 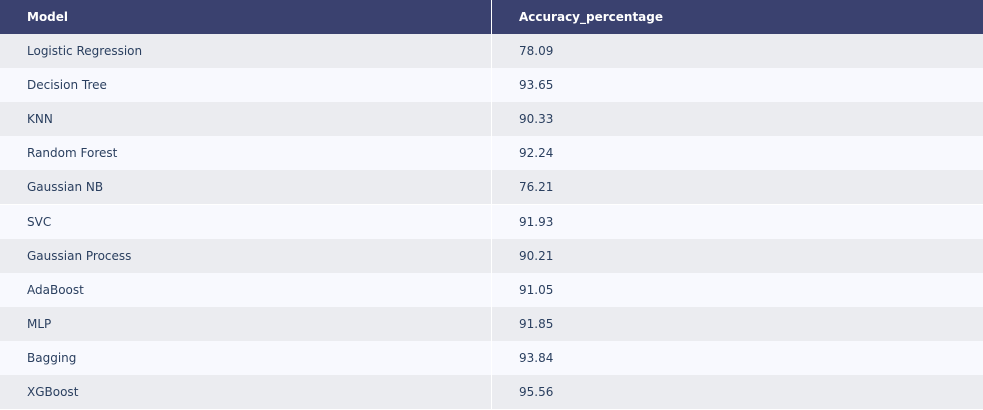 What do you see at coordinates (246, 358) in the screenshot?
I see `model-name-cell: Bagging` at bounding box center [246, 358].